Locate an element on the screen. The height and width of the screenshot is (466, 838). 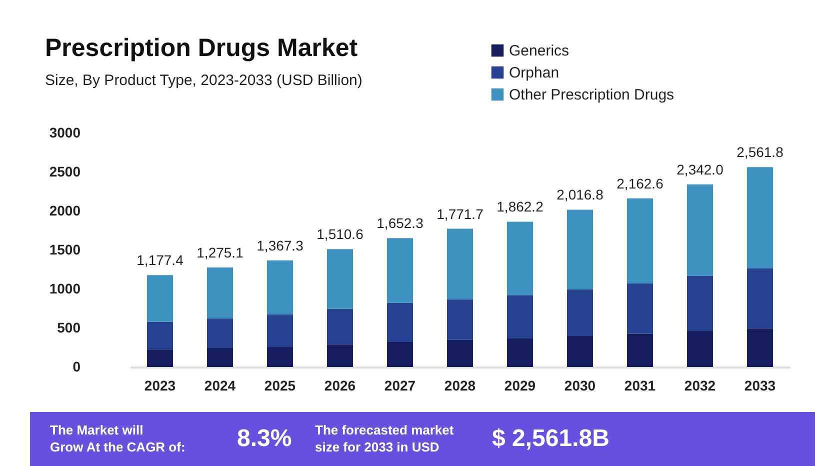
chart-subtitle: Size, By Product Type, 2023-2033 (USD Billion) is located at coordinates (203, 80).